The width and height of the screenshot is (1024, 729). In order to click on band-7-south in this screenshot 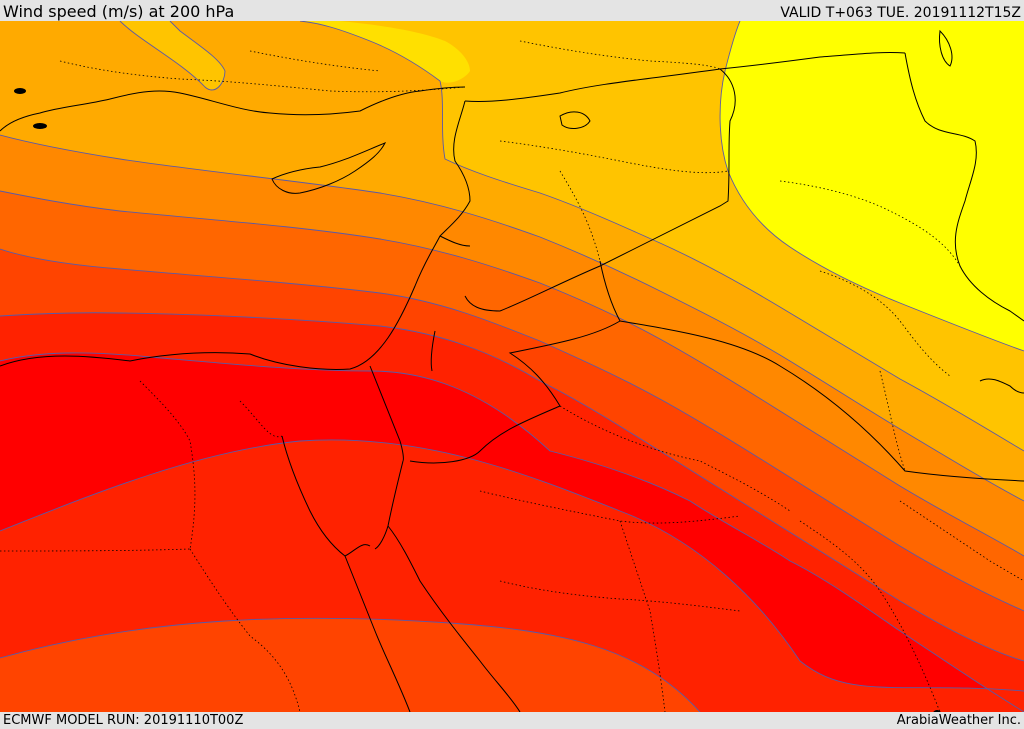, I will do `click(350, 665)`.